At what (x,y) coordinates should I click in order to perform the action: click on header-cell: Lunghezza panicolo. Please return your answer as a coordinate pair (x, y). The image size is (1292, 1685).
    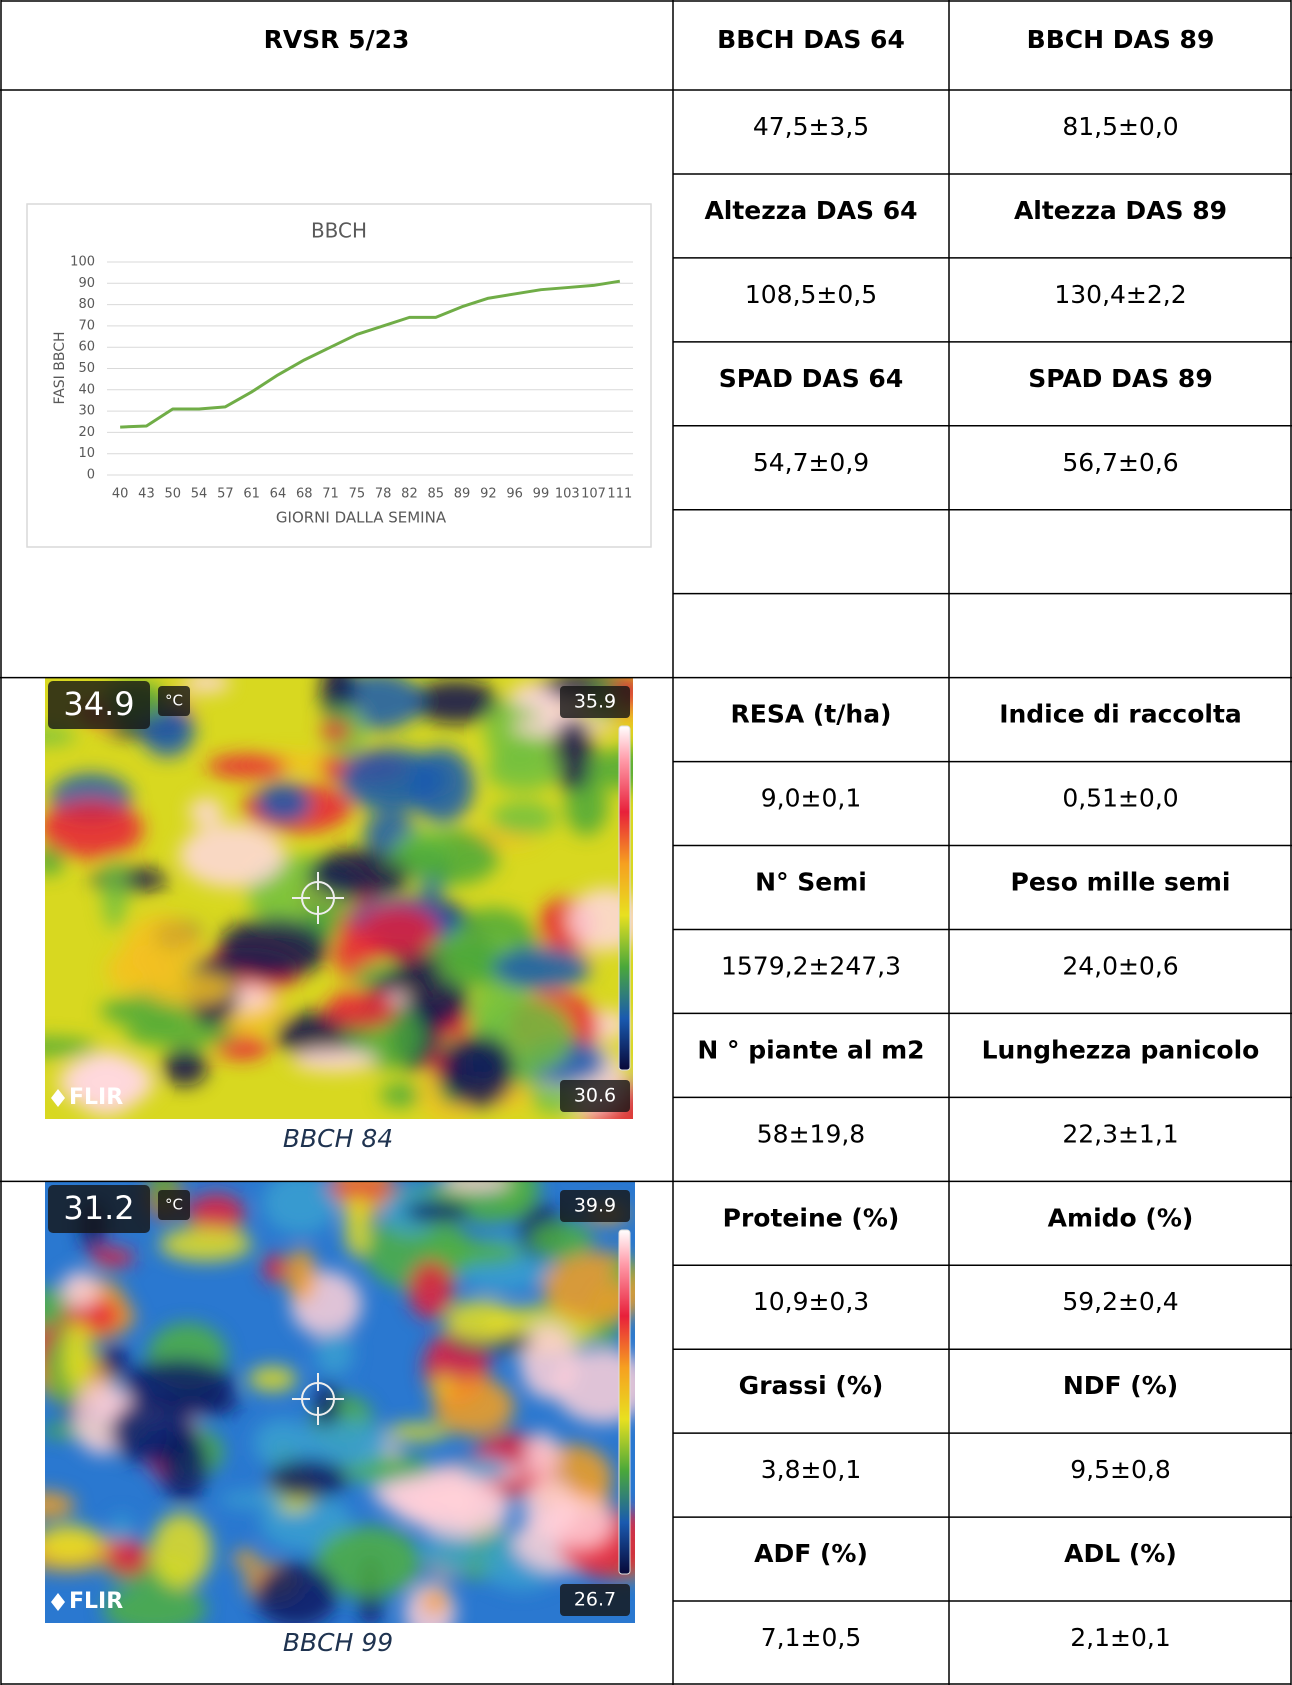
    Looking at the image, I should click on (1121, 1049).